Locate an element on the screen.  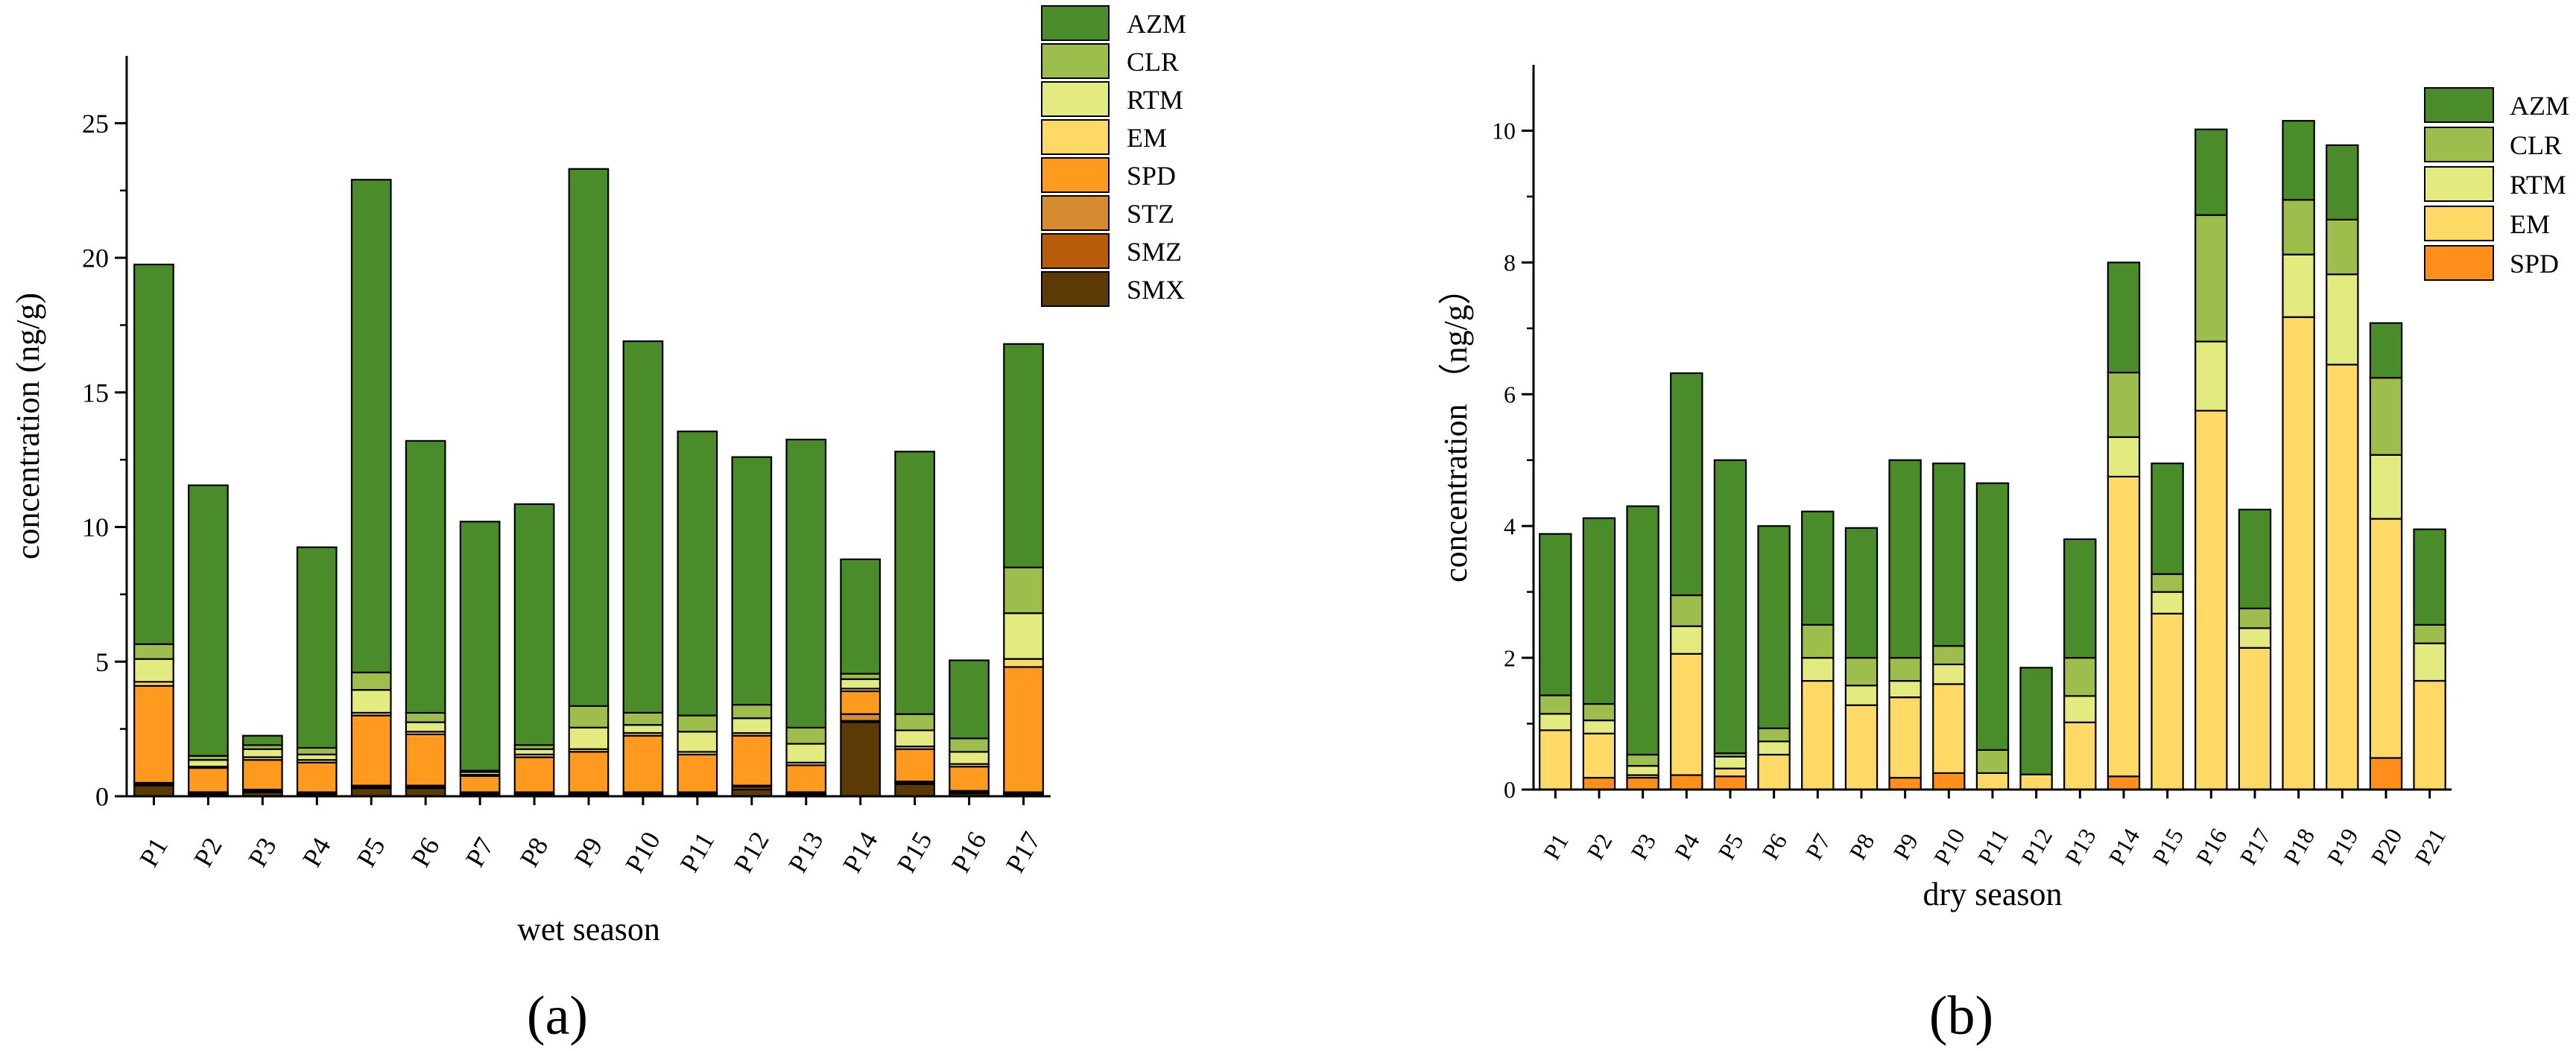
bar-segment-azm-p7 is located at coordinates (1818, 568).